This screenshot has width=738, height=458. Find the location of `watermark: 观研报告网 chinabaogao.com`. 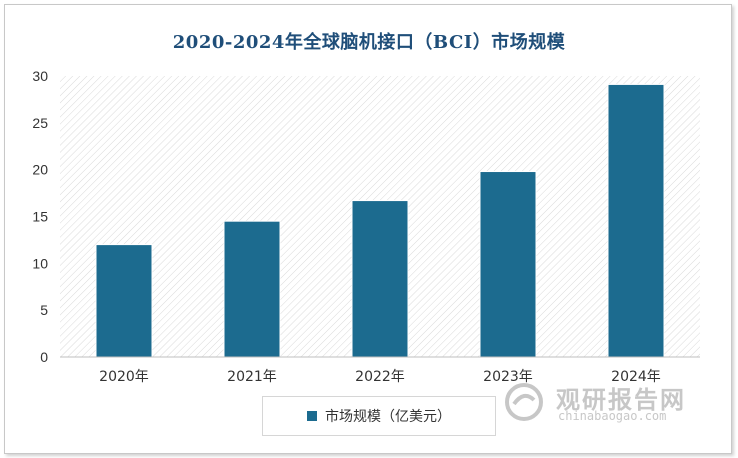

watermark: 观研报告网 chinabaogao.com is located at coordinates (600, 403).